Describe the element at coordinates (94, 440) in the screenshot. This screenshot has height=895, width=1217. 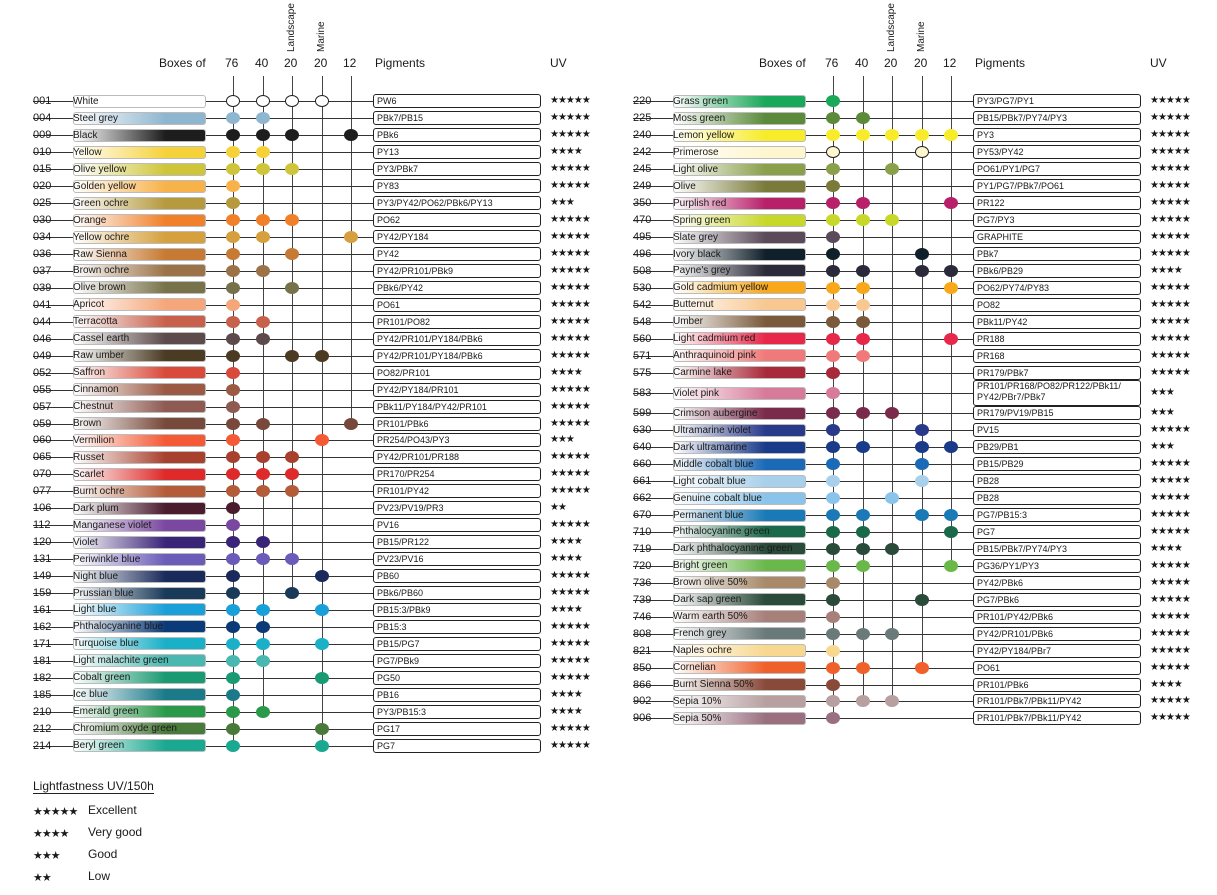
I see `color-name: Vermilion` at that location.